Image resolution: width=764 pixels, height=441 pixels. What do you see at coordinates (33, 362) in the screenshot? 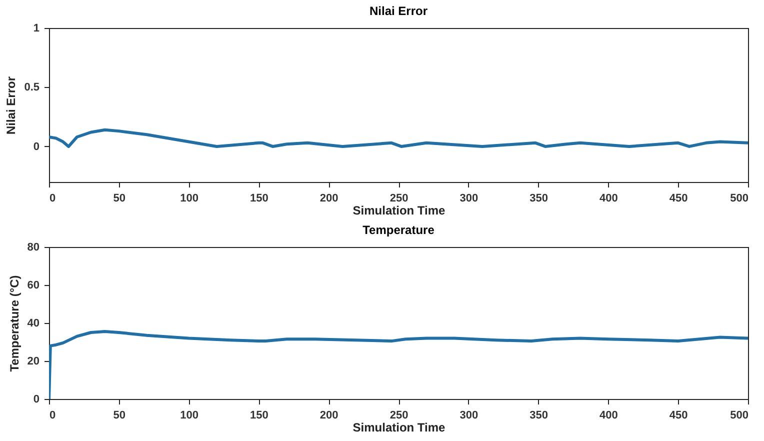
I see `y-tick-label: 20` at bounding box center [33, 362].